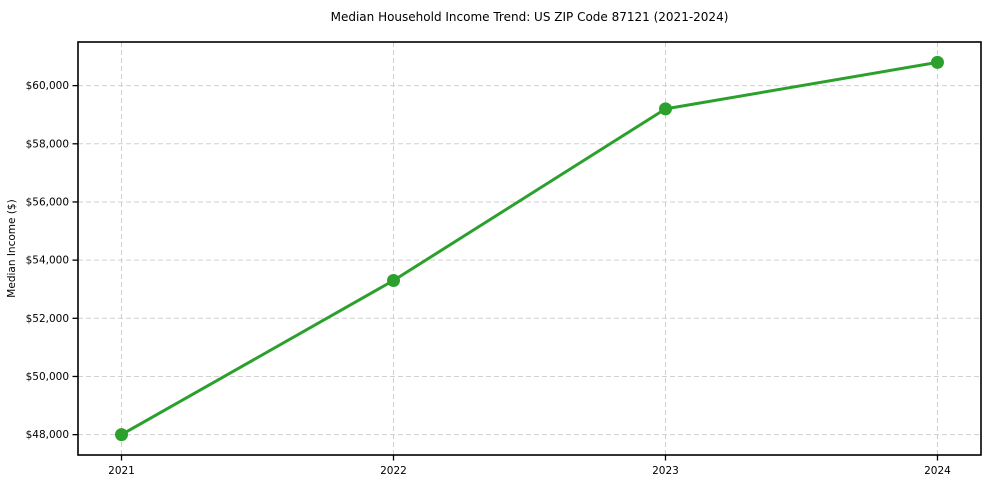 This screenshot has height=490, width=989. Describe the element at coordinates (937, 471) in the screenshot. I see `x-tick-label: 2024` at that location.